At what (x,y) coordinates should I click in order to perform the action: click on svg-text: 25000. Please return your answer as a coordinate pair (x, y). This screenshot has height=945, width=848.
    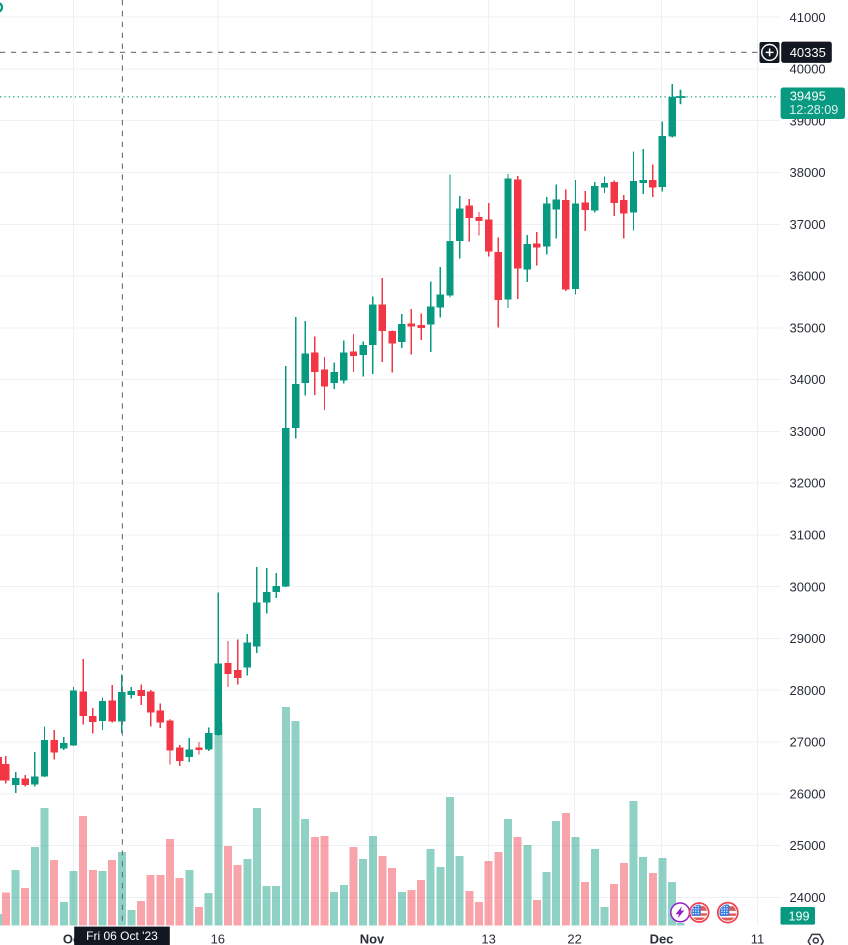
    Looking at the image, I should click on (808, 845).